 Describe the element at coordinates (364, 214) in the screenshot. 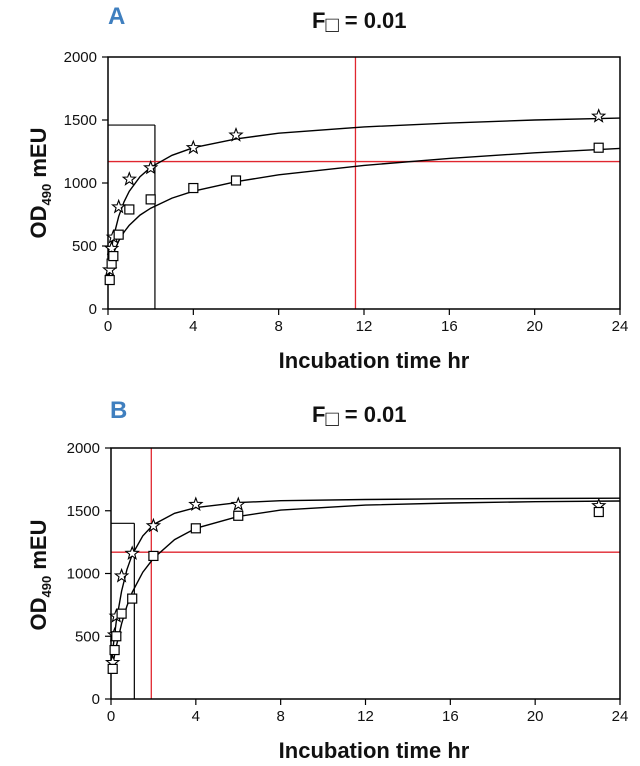

I see `fit-curve-square` at that location.